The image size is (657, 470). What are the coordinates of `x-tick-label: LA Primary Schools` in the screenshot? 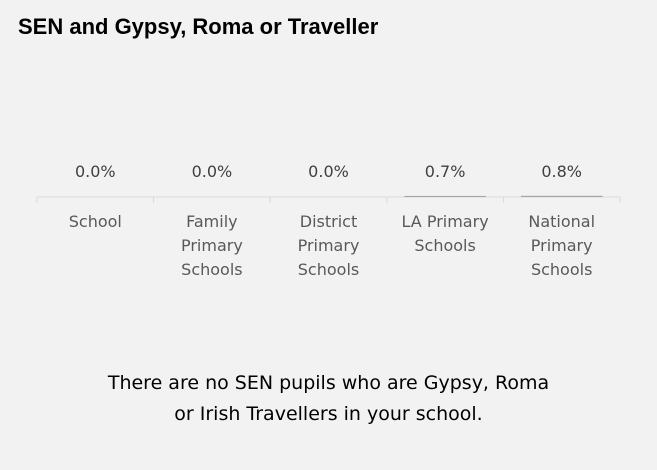 It's located at (445, 233).